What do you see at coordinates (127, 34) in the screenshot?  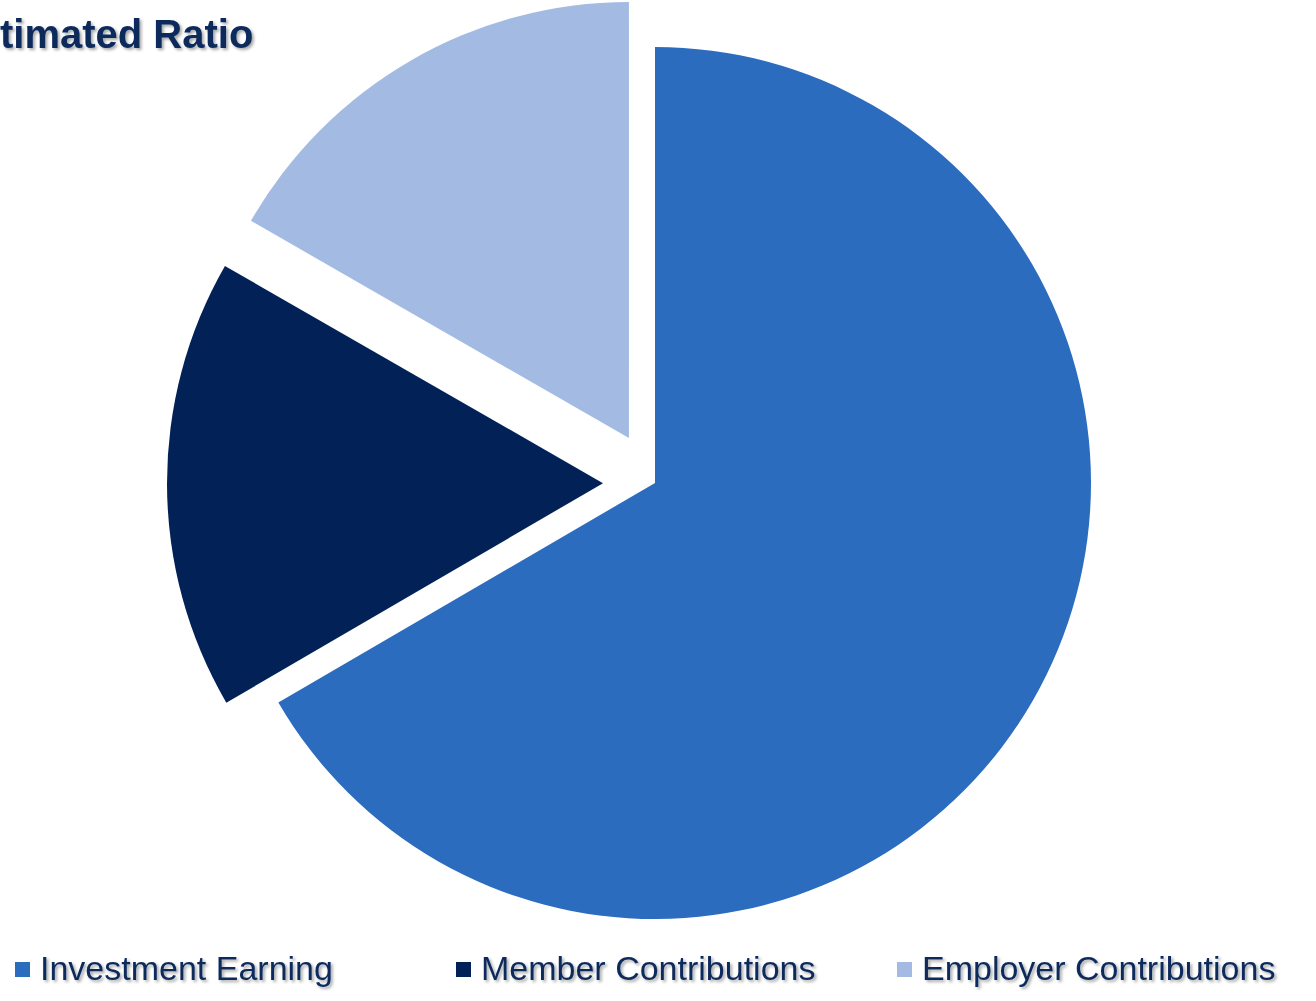 I see `chart-title: timated Ratio` at bounding box center [127, 34].